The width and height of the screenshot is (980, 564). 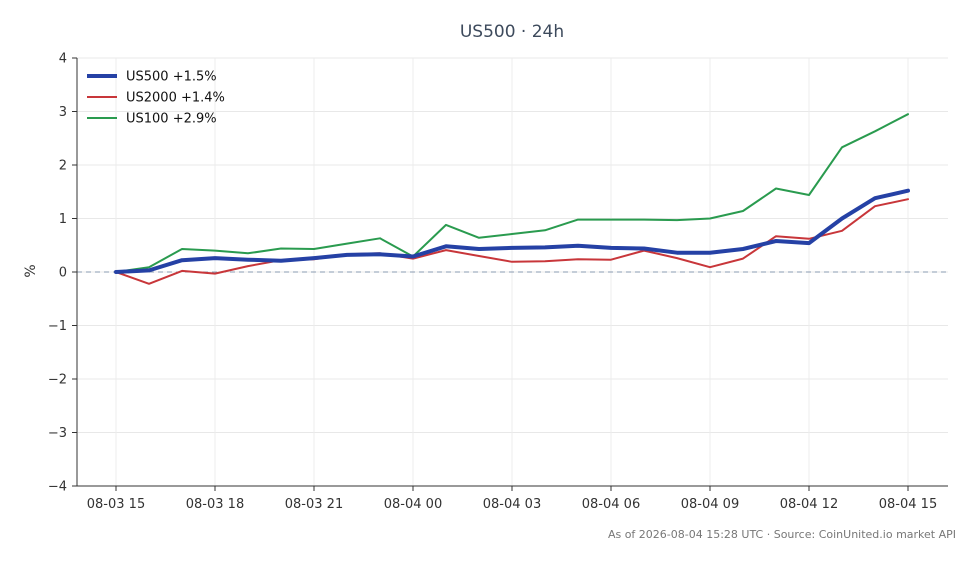 I want to click on x-tick-label: 08-04 06, so click(x=611, y=504).